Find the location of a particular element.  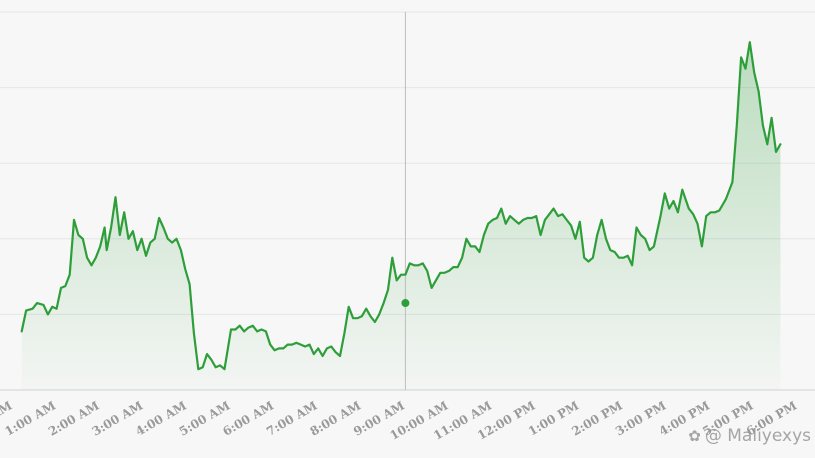

hover-marker is located at coordinates (405, 303).